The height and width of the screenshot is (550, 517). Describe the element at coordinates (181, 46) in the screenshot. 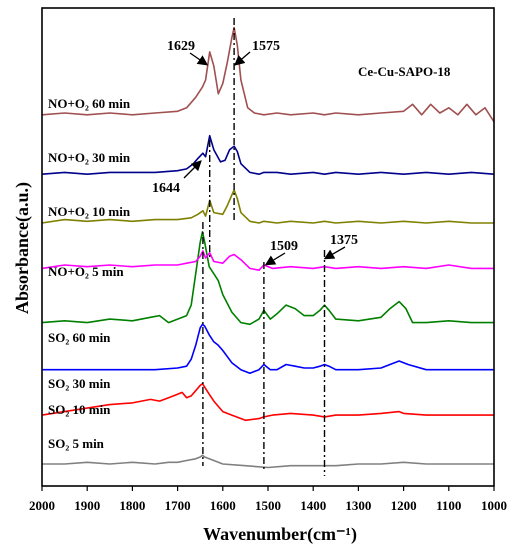

I see `peak-label: 1629` at that location.